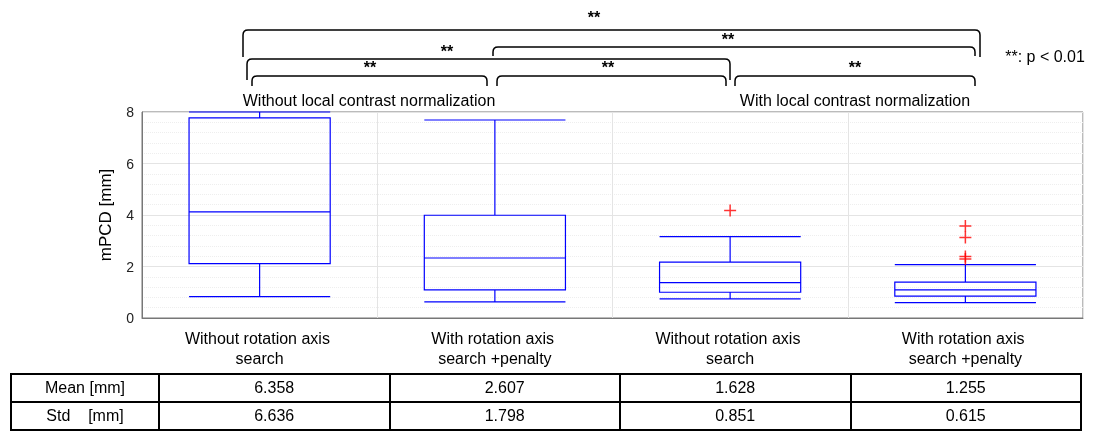 Image resolution: width=1094 pixels, height=437 pixels. I want to click on y-tick-label: 6, so click(130, 163).